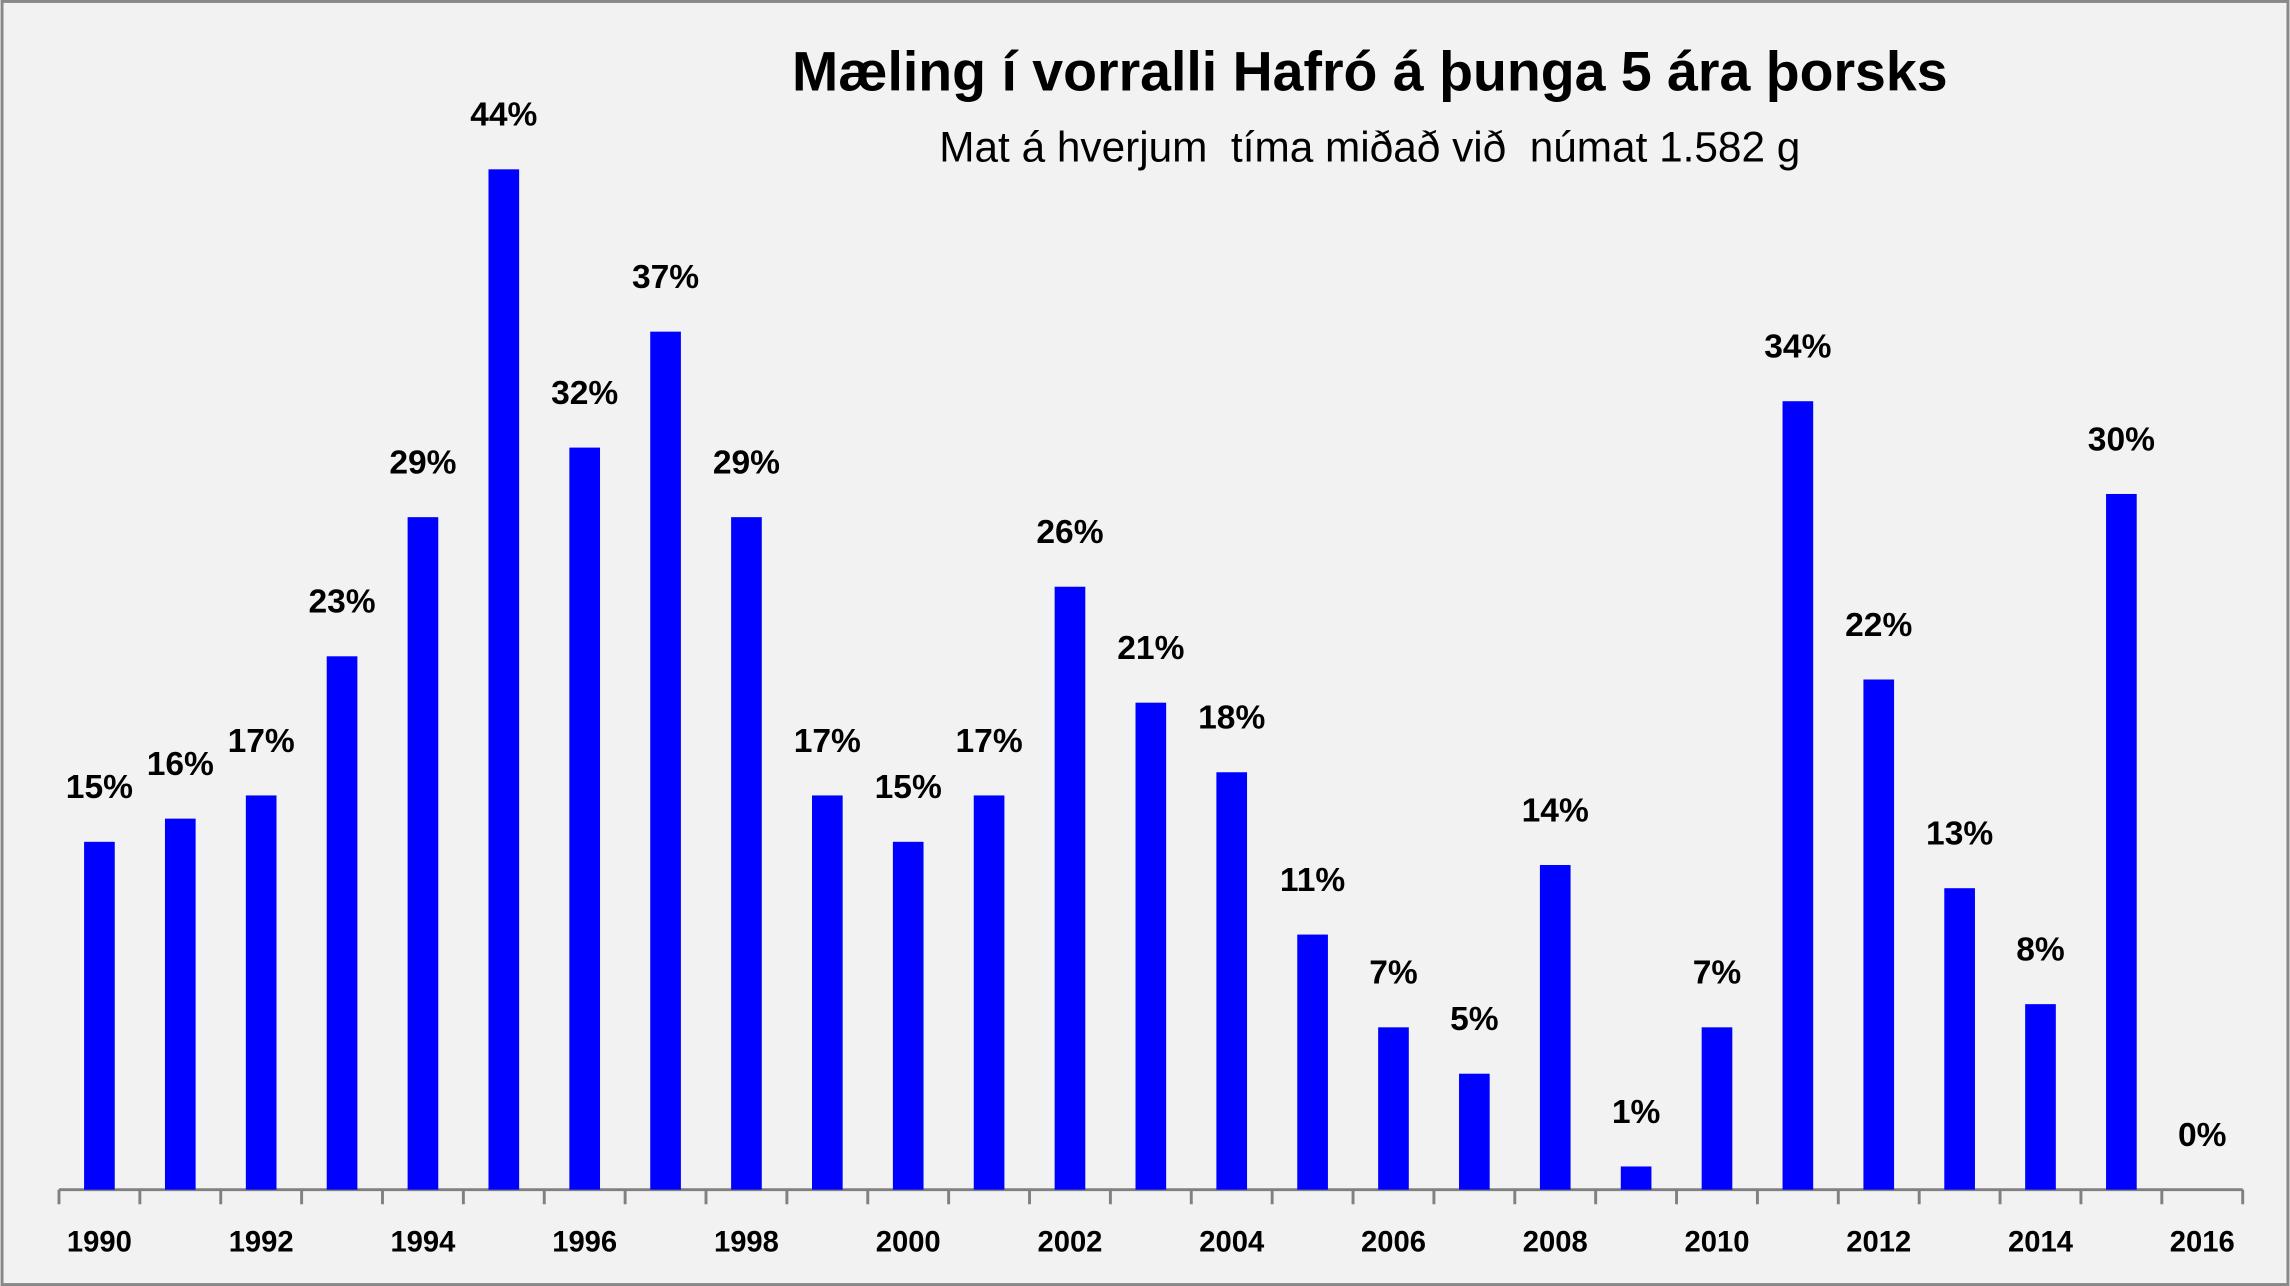  Describe the element at coordinates (1312, 880) in the screenshot. I see `value-label: 11%` at that location.